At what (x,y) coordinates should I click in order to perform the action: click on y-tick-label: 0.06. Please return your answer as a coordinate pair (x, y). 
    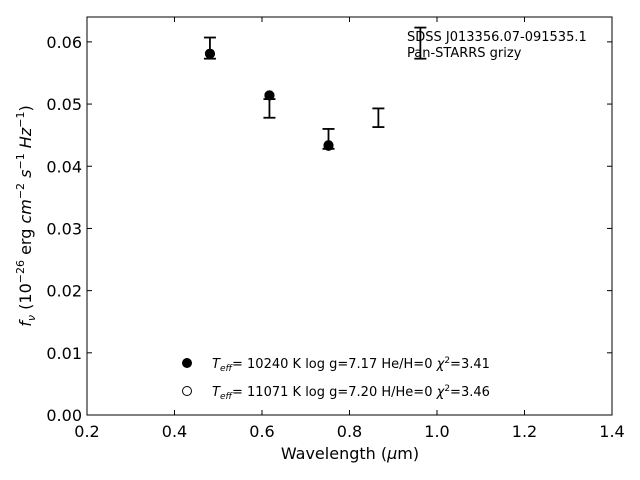
    Looking at the image, I should click on (64, 42).